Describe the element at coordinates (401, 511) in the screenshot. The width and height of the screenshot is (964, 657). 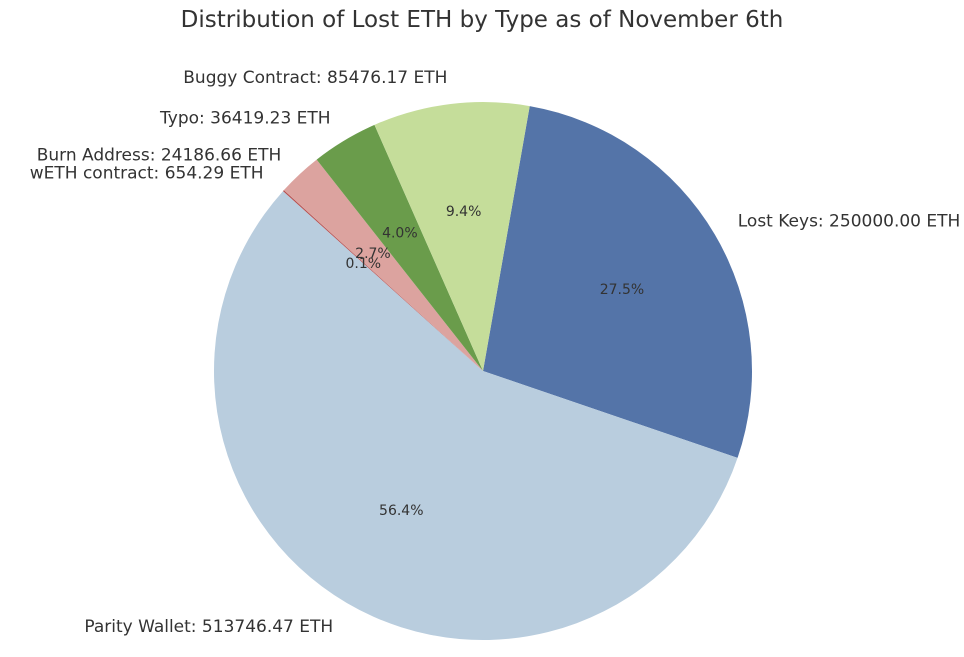
I see `percent-label-parity-wallet: 56.4%` at that location.